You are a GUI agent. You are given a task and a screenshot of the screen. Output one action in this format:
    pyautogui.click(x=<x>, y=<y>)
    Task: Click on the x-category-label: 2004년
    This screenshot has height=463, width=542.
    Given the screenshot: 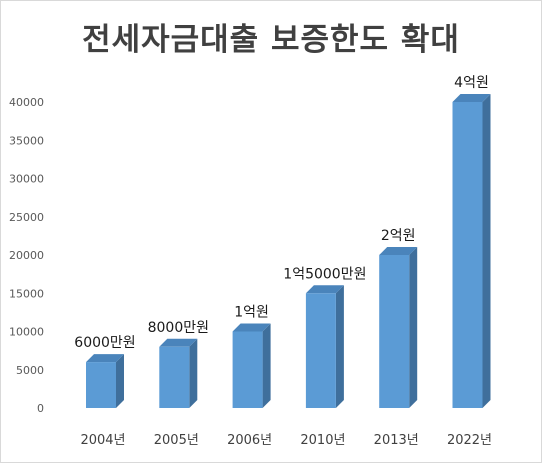 What is the action you would take?
    pyautogui.click(x=102, y=440)
    